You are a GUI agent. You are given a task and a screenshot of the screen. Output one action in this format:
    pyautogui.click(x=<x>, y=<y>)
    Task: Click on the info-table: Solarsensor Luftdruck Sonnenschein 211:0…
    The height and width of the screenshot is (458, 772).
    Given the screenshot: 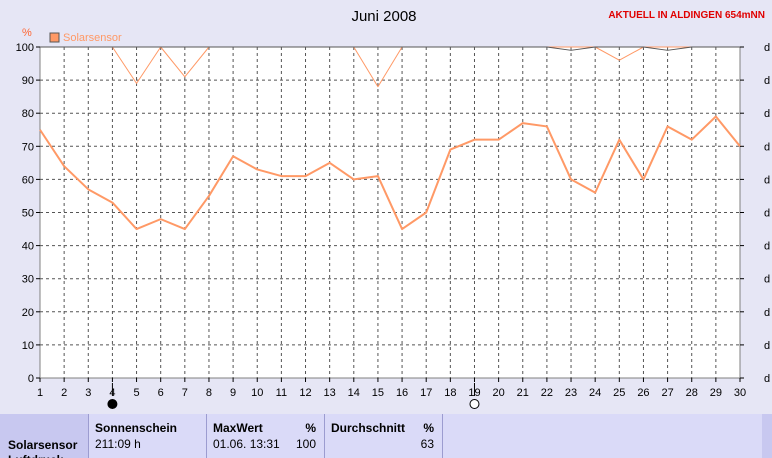 What is the action you would take?
    pyautogui.click(x=386, y=436)
    